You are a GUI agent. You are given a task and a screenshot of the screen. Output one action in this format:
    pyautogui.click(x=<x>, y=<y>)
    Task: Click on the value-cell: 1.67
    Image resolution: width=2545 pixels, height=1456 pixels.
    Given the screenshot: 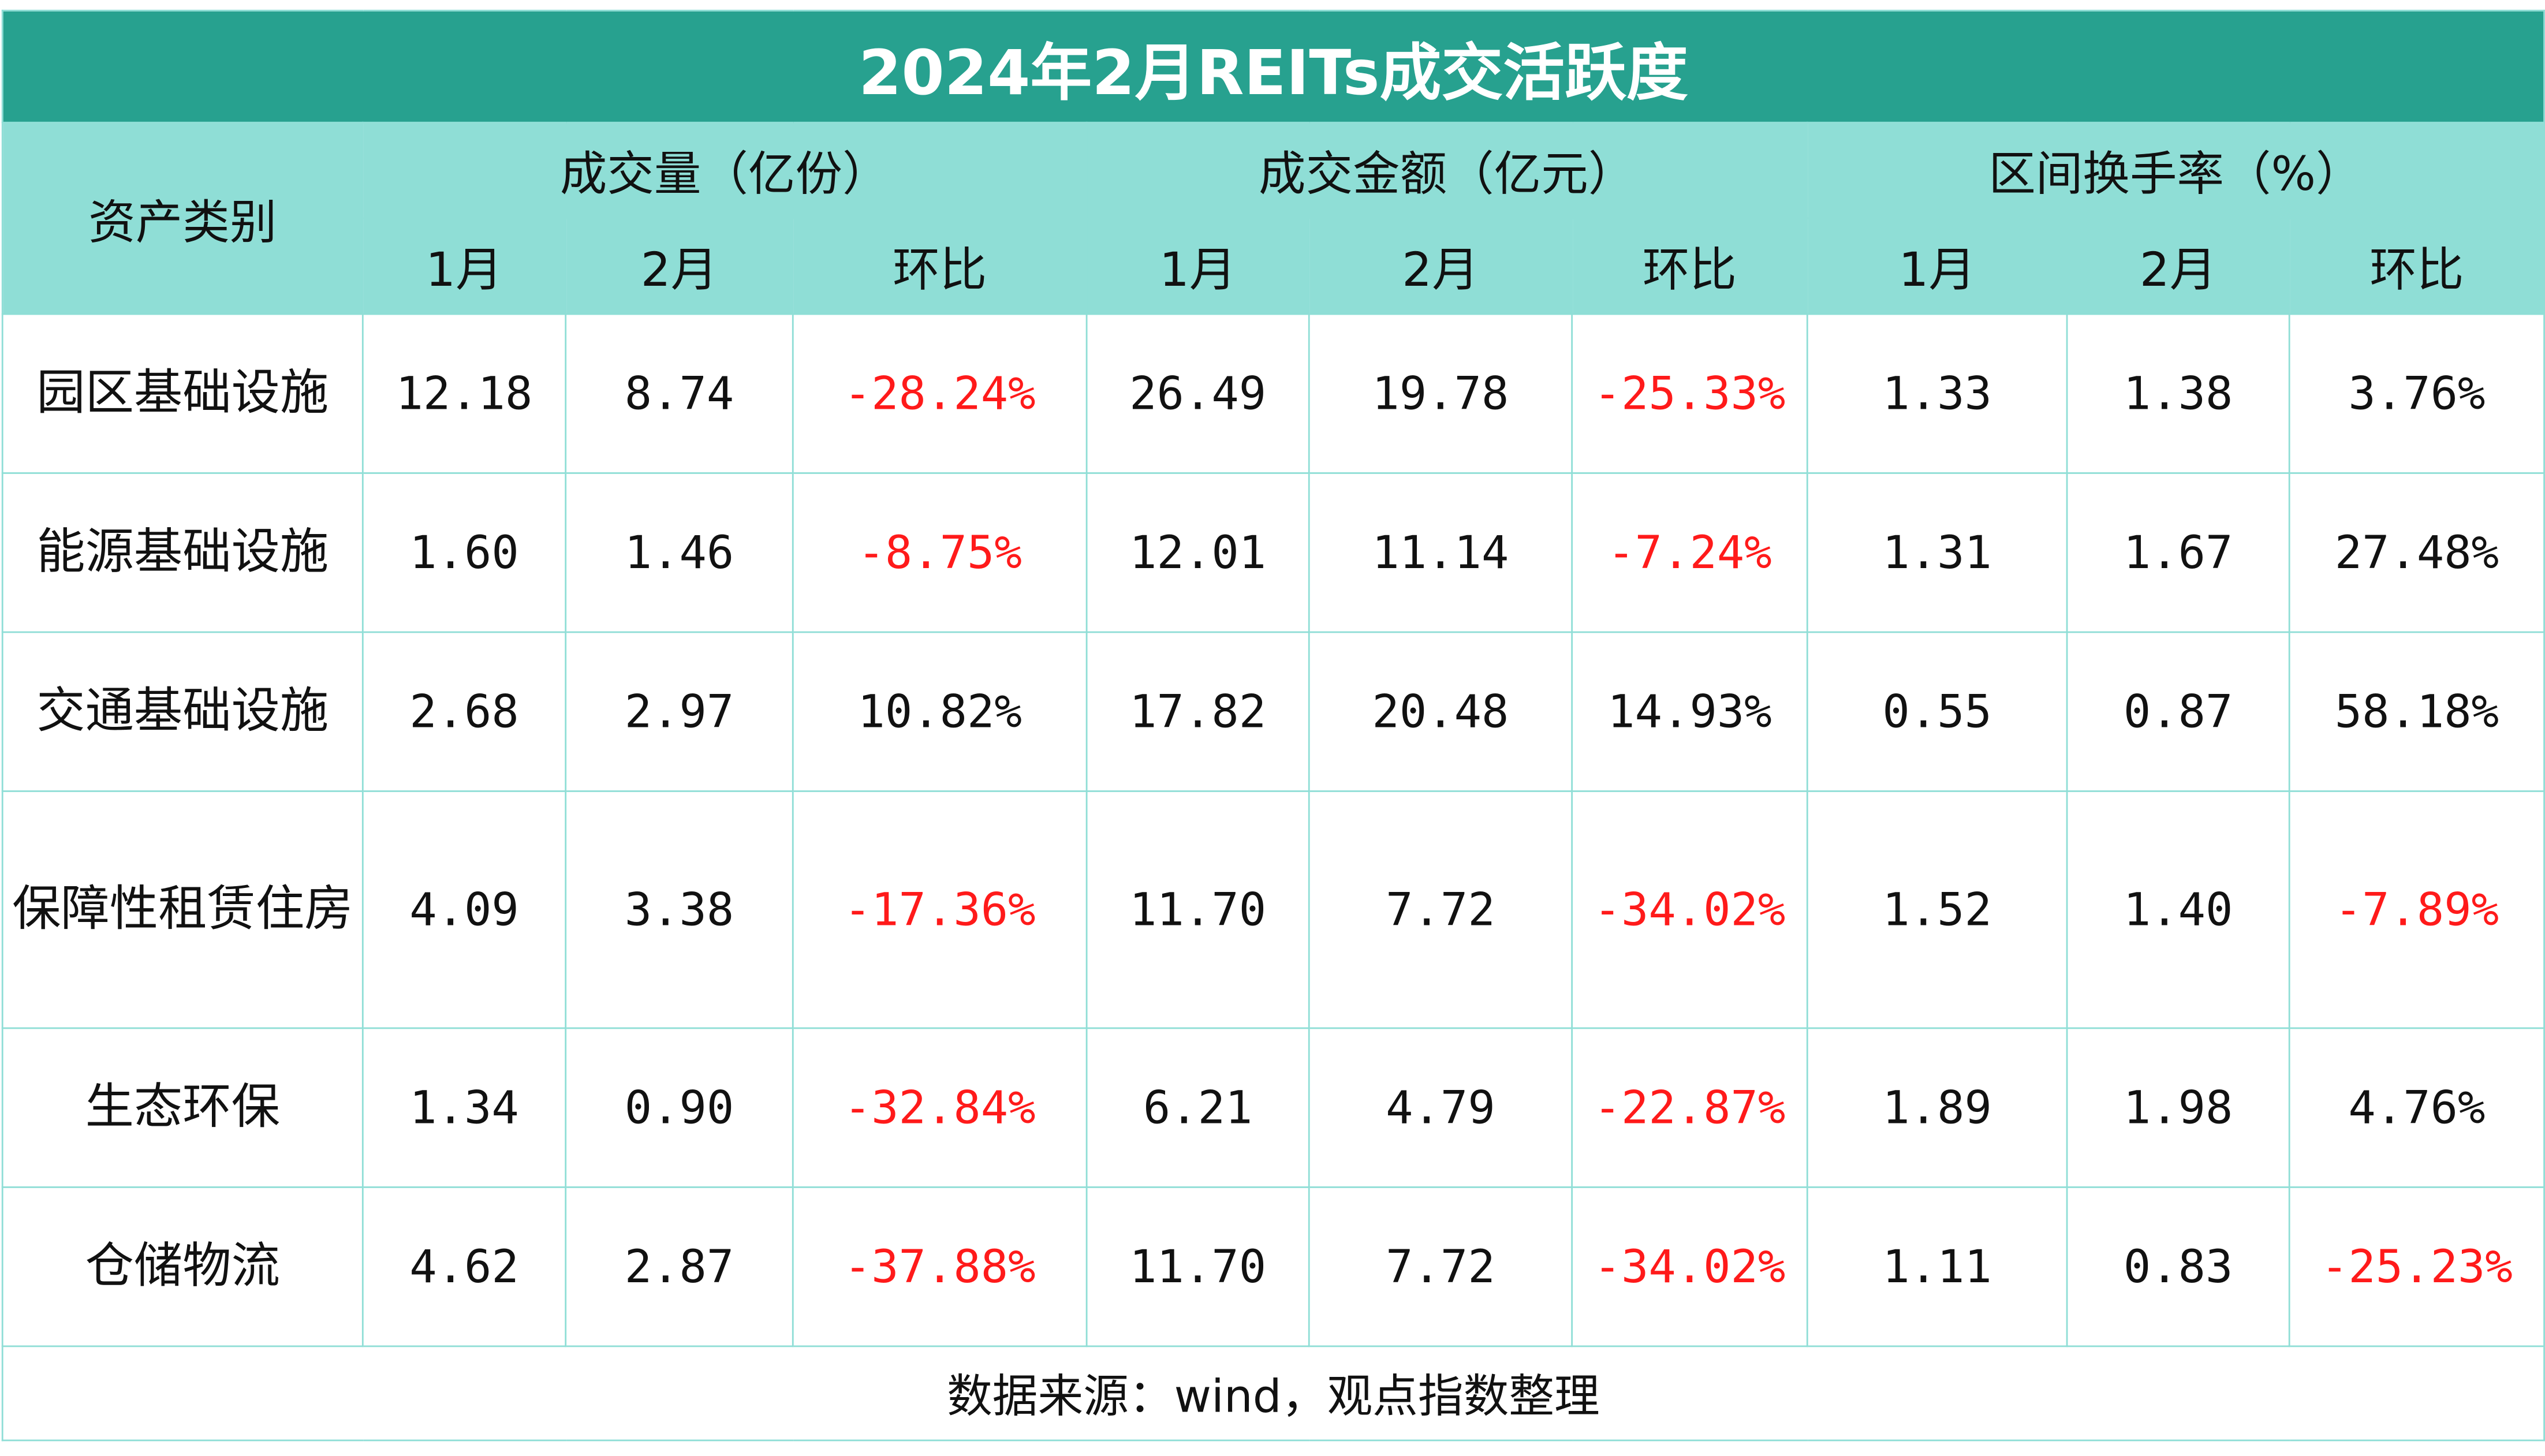 What is the action you would take?
    pyautogui.click(x=2178, y=552)
    